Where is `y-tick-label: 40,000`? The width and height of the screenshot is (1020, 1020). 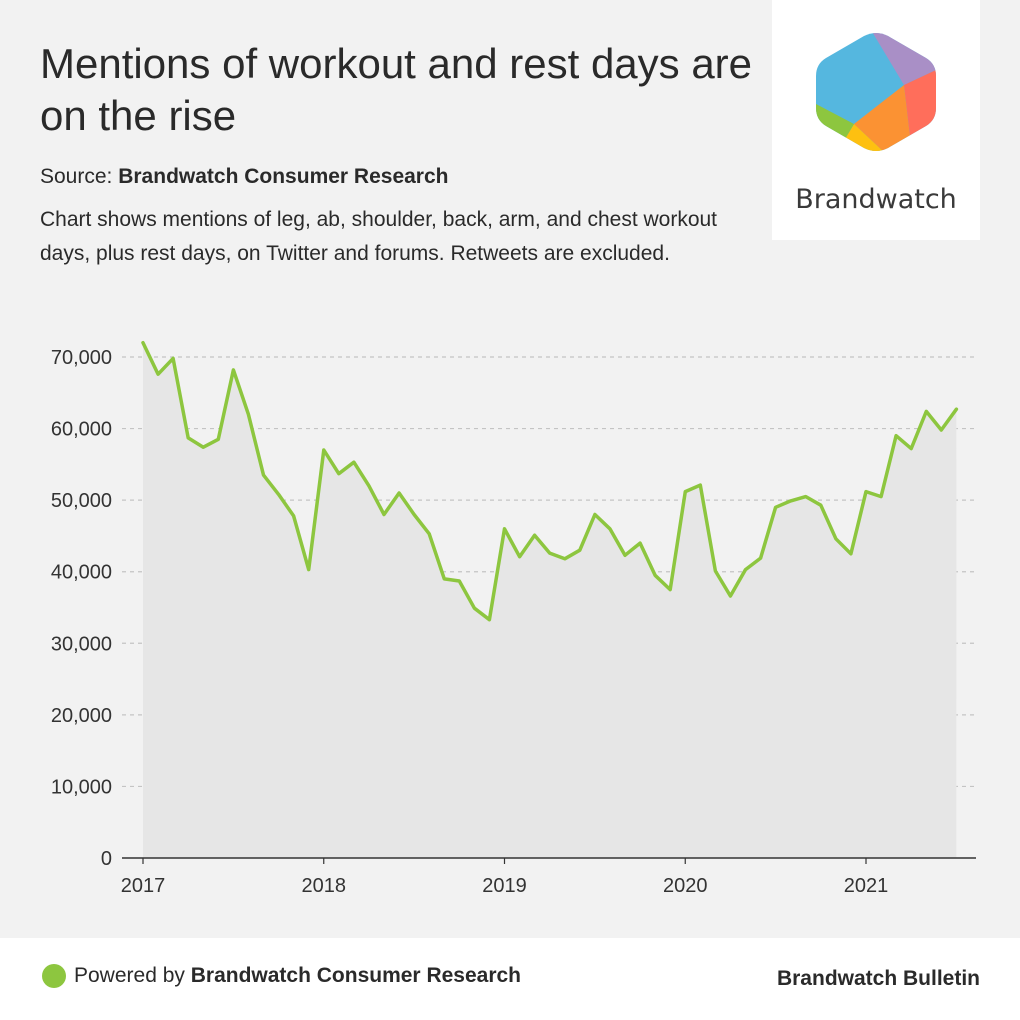
y-tick-label: 40,000 is located at coordinates (81, 573).